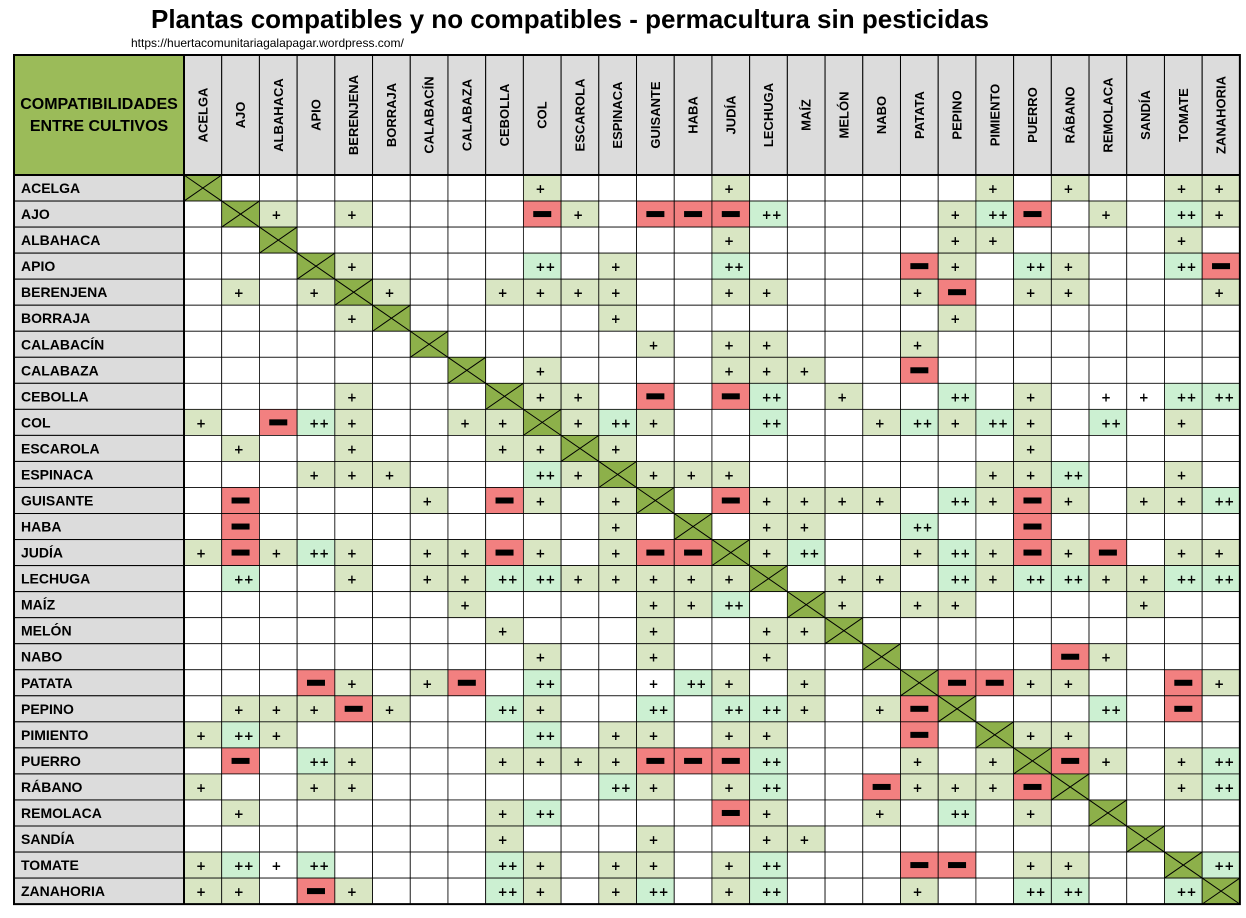 This screenshot has height=918, width=1246. What do you see at coordinates (99, 126) in the screenshot?
I see `corner-label: ENTRE CULTIVOS` at bounding box center [99, 126].